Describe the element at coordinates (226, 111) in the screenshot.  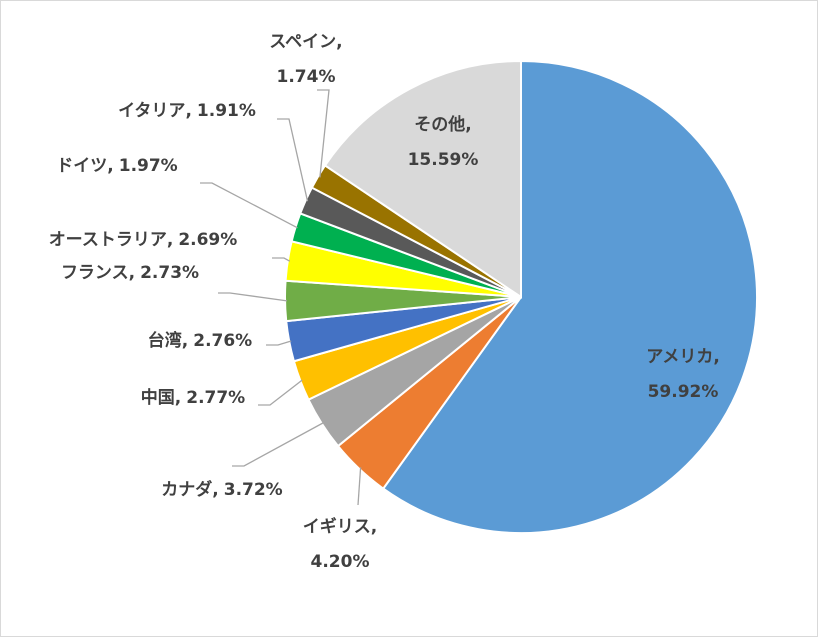
I see `value-label: 1.91%` at that location.